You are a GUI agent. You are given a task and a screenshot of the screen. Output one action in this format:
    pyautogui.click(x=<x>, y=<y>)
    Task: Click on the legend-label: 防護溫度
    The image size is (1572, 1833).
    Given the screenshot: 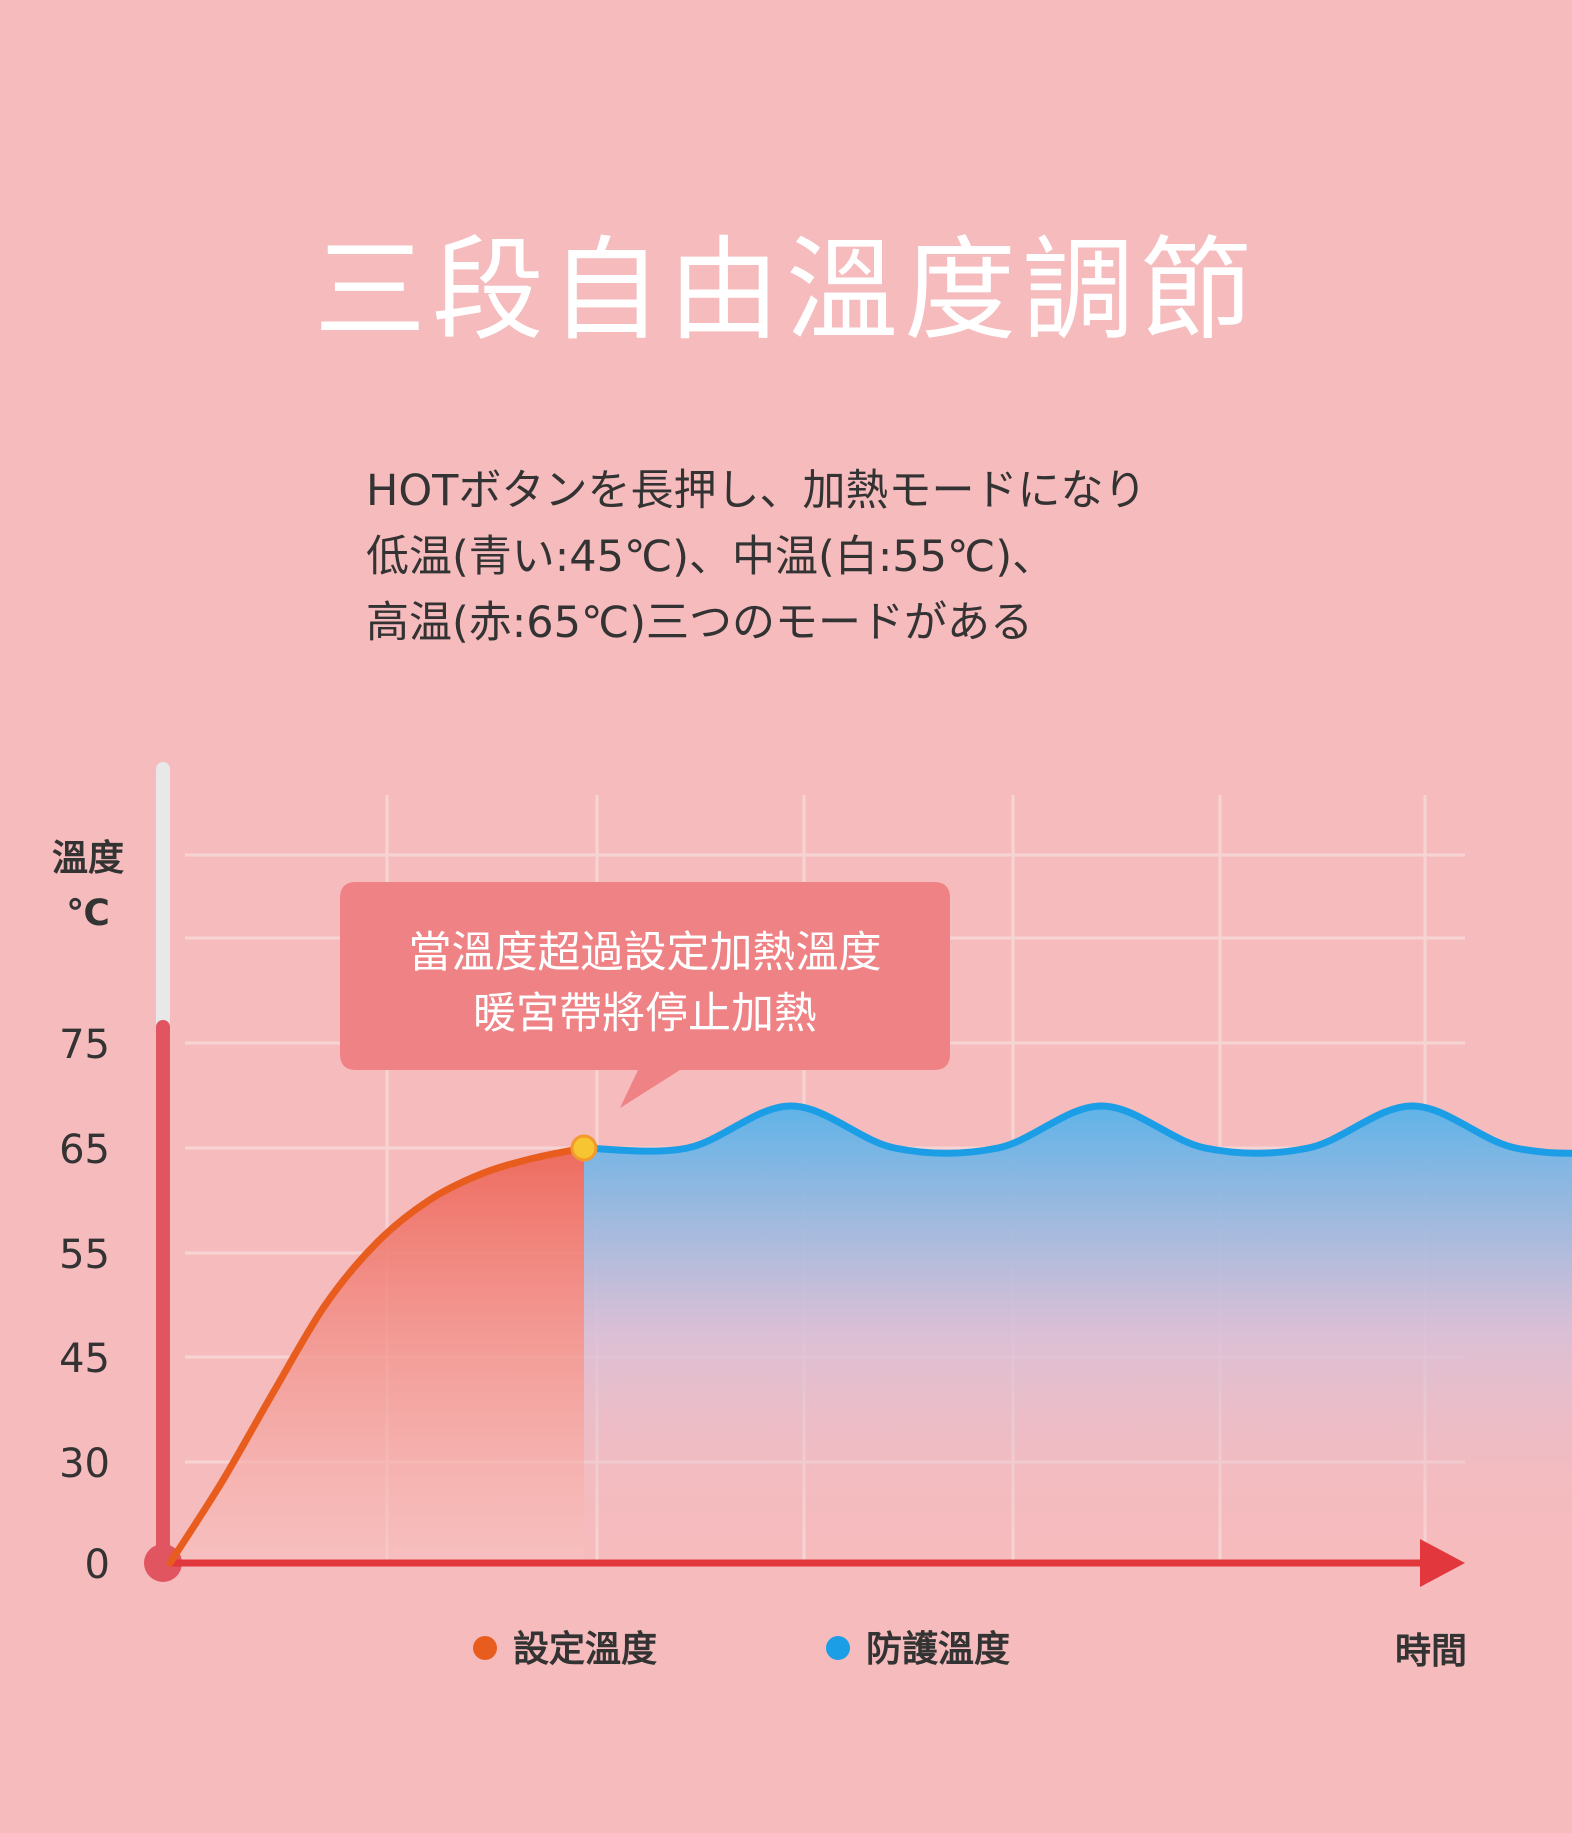 What is the action you would take?
    pyautogui.click(x=938, y=1649)
    